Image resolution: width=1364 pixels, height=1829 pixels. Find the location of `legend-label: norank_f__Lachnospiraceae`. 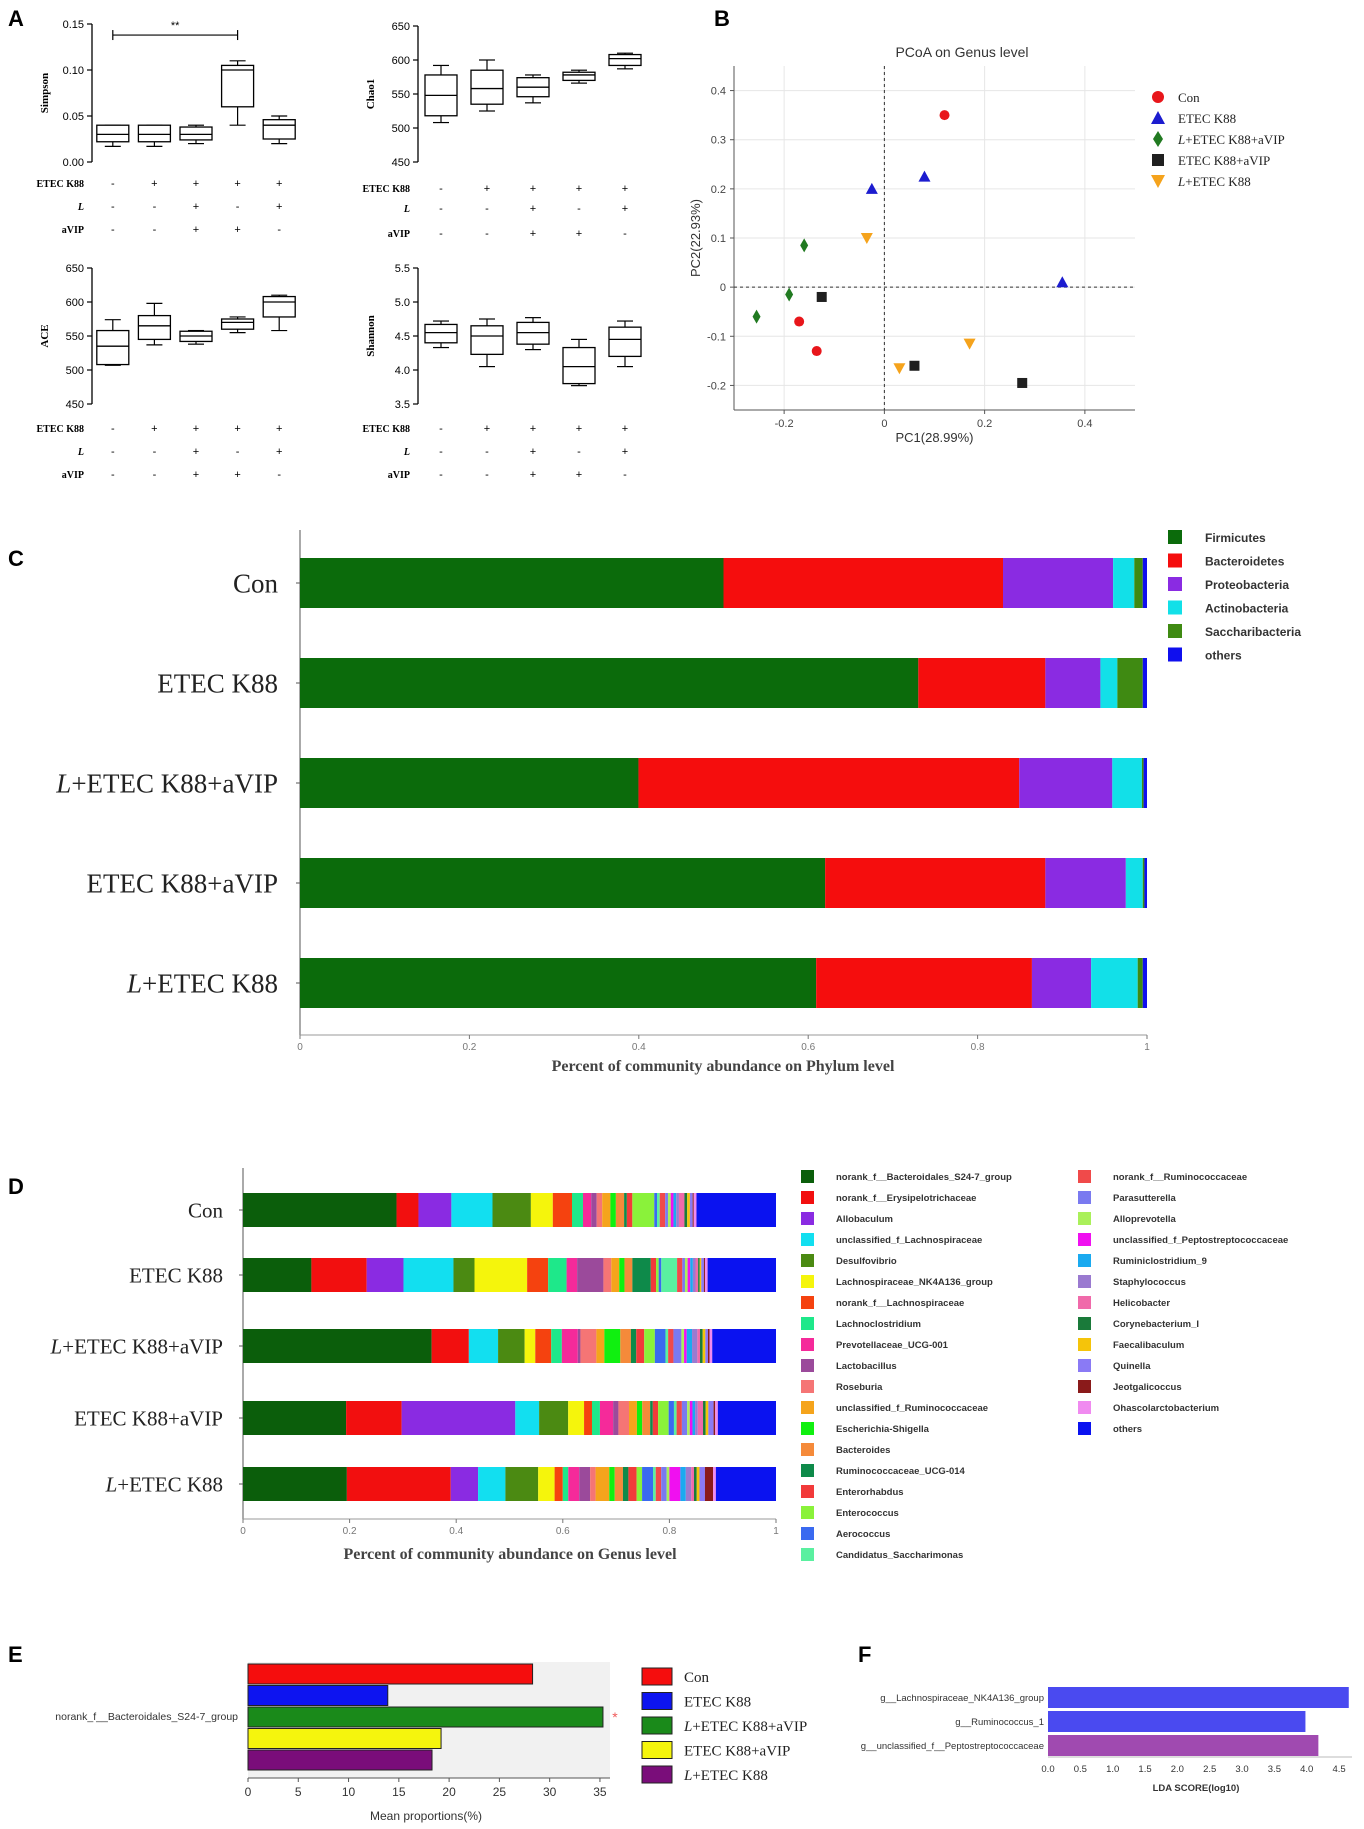

legend-label: norank_f__Lachnospiraceae is located at coordinates (900, 1303).